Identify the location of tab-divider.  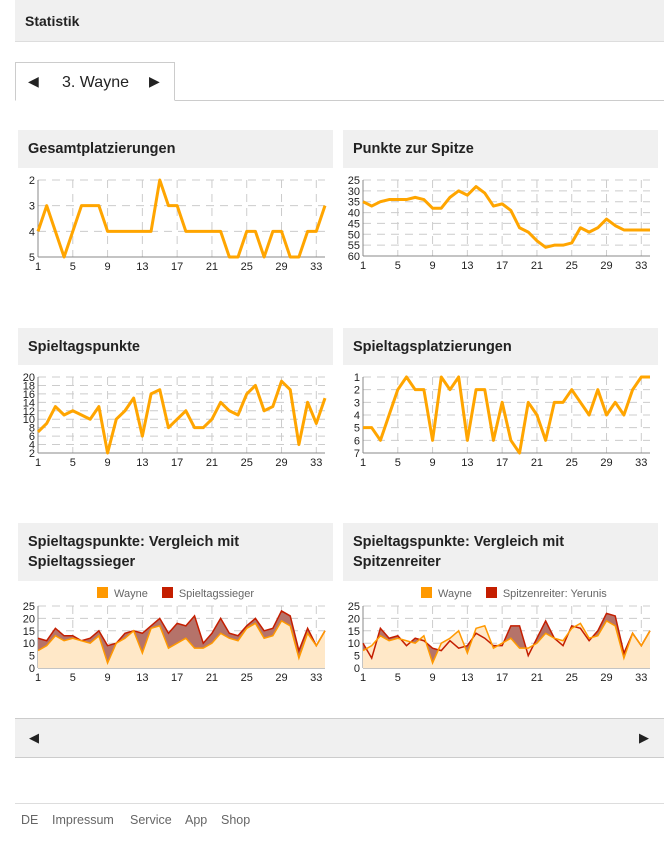
(339, 100).